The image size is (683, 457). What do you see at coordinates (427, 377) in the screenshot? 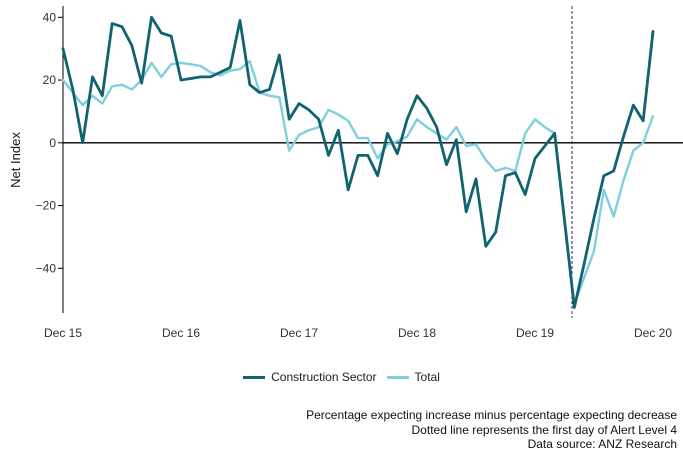
I see `legend-label-total: Total` at bounding box center [427, 377].